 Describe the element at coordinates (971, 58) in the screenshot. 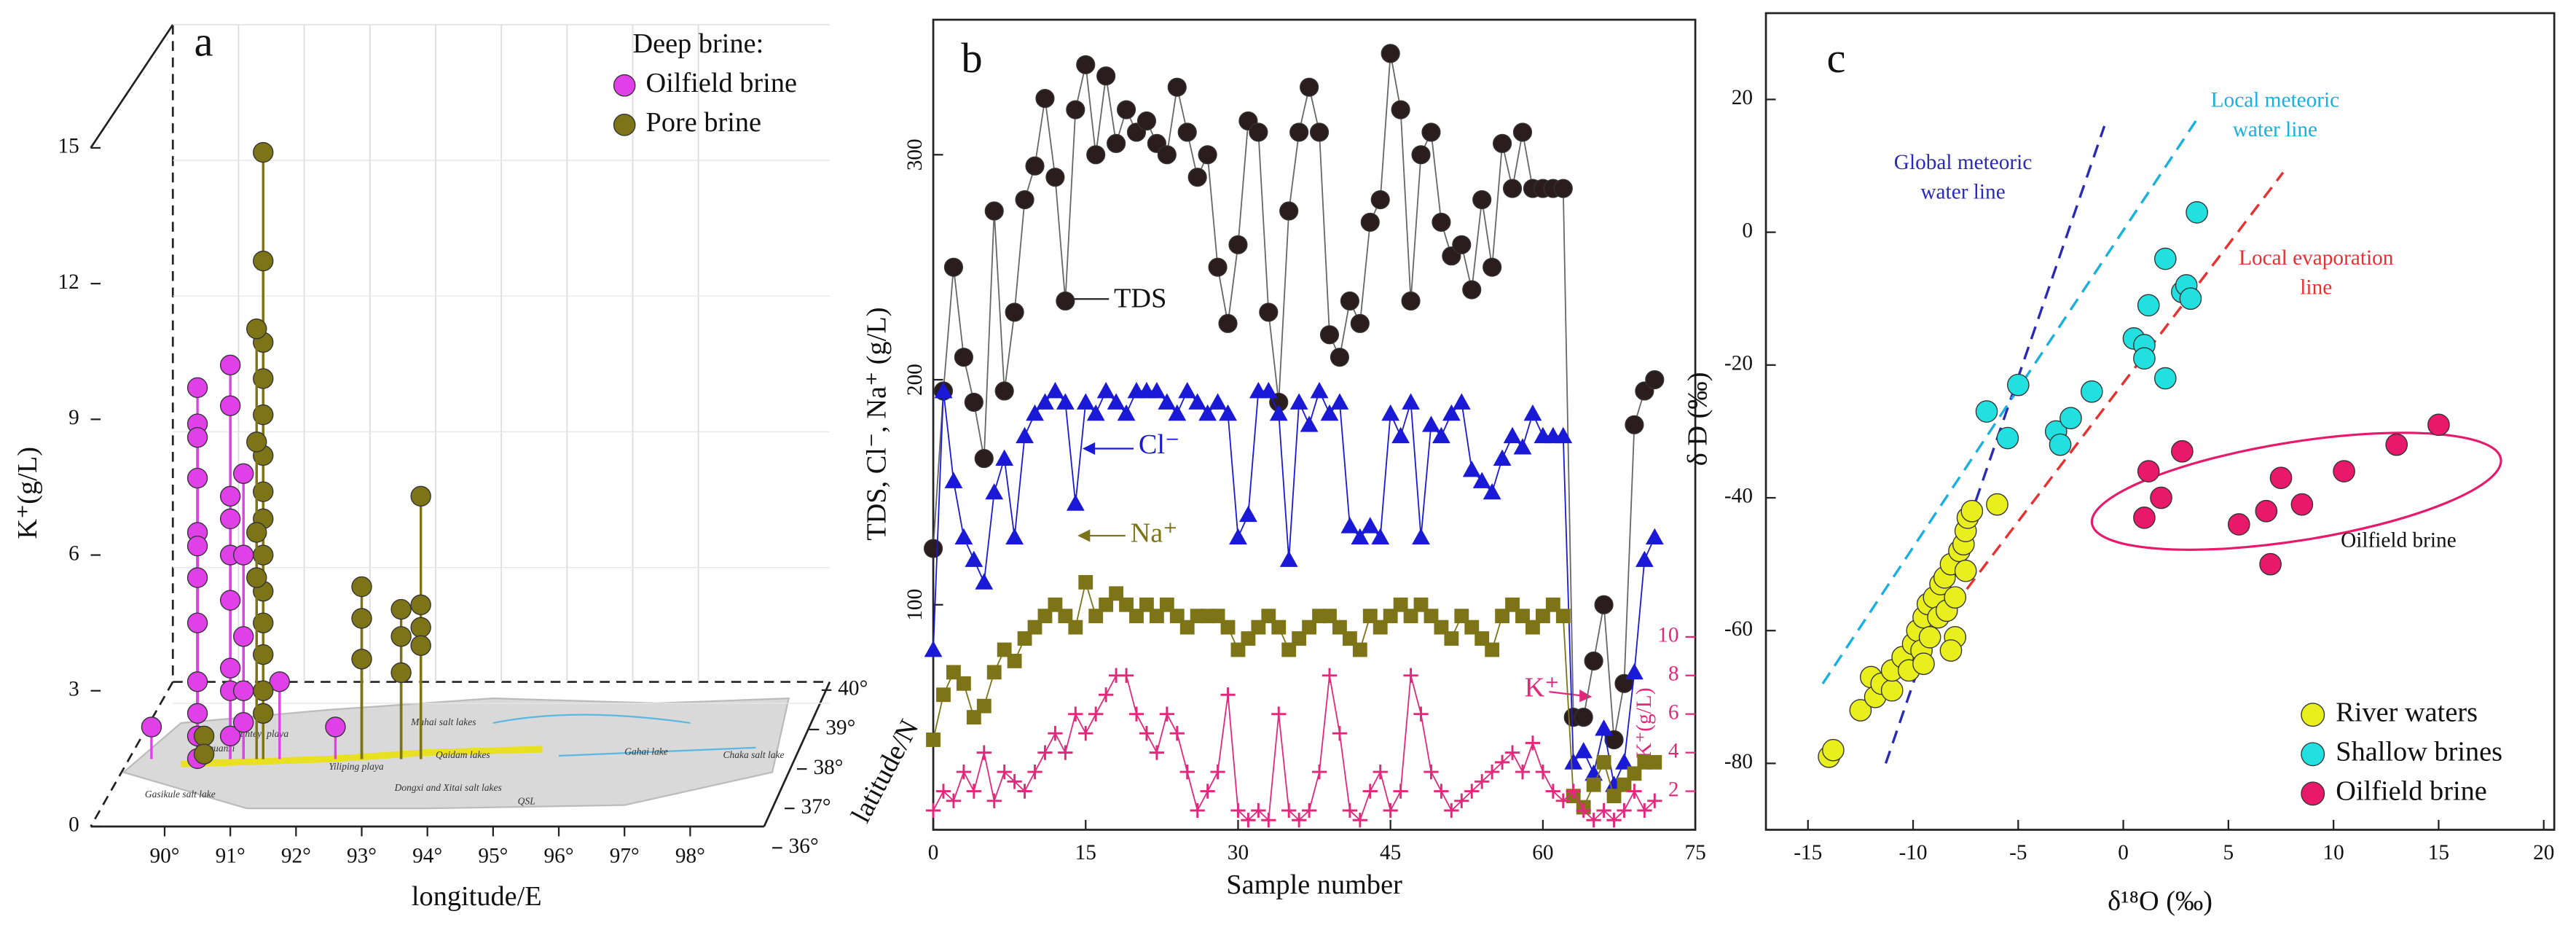

I see `panel-letter: b` at that location.